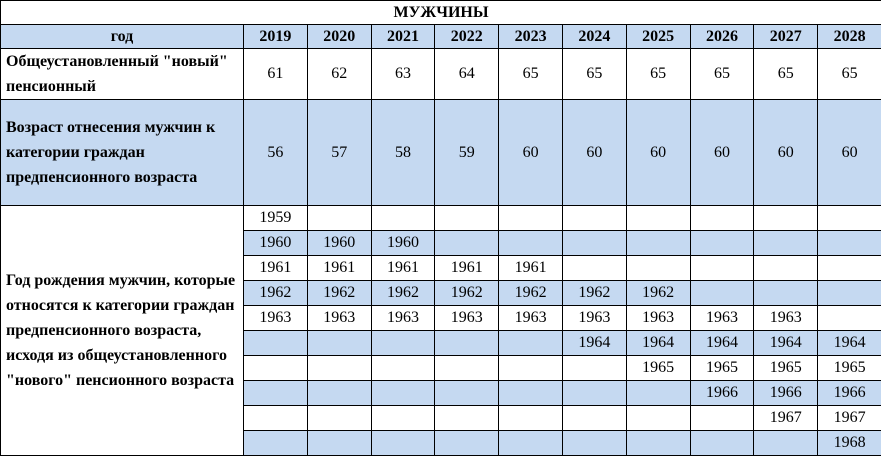 The height and width of the screenshot is (459, 881). Describe the element at coordinates (530, 36) in the screenshot. I see `year-header: 2023` at that location.